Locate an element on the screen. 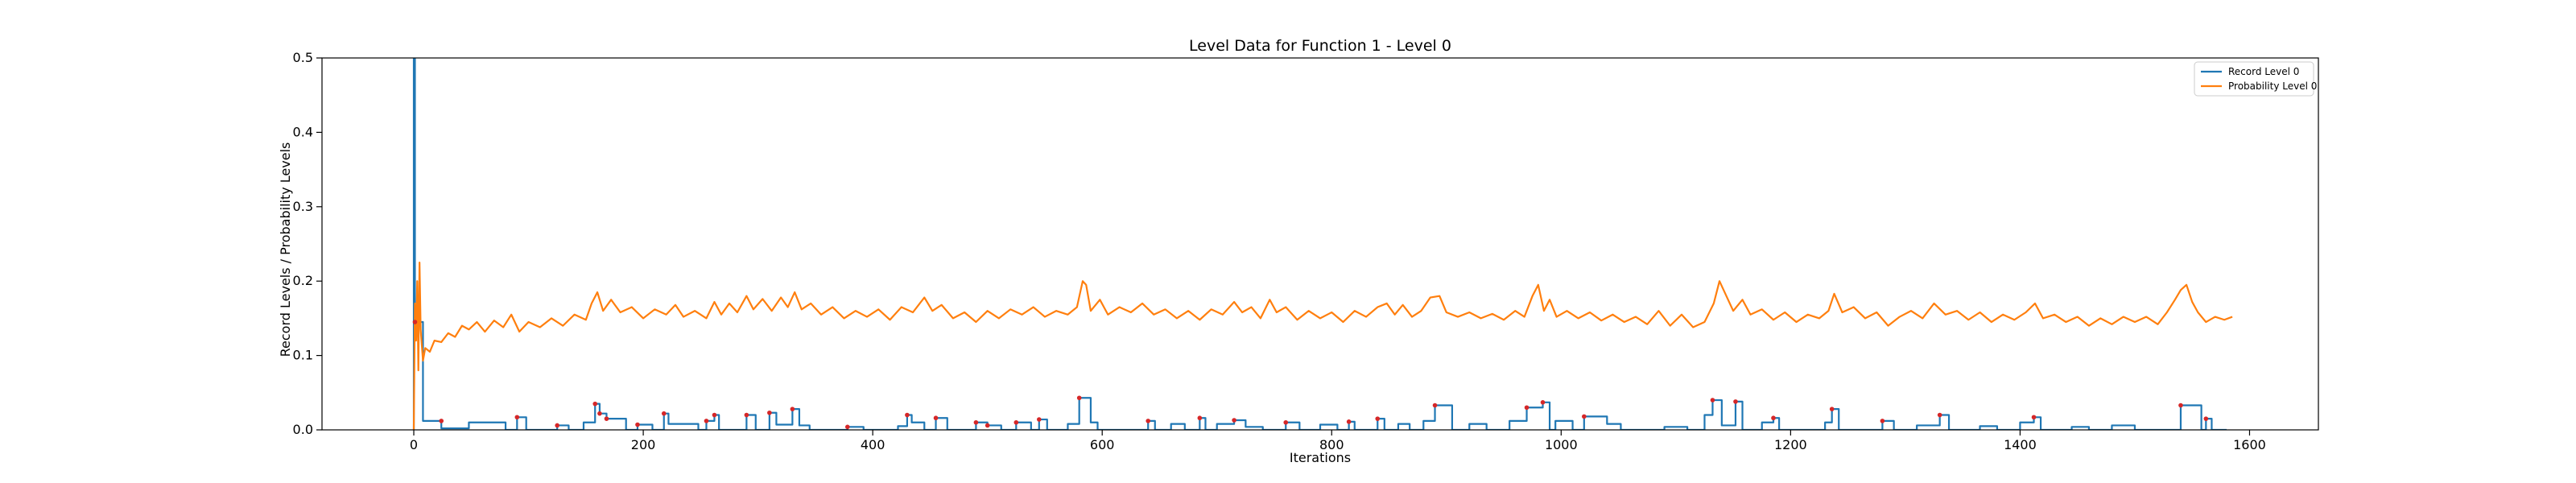  legend-label: Record Level 0 is located at coordinates (2263, 71).